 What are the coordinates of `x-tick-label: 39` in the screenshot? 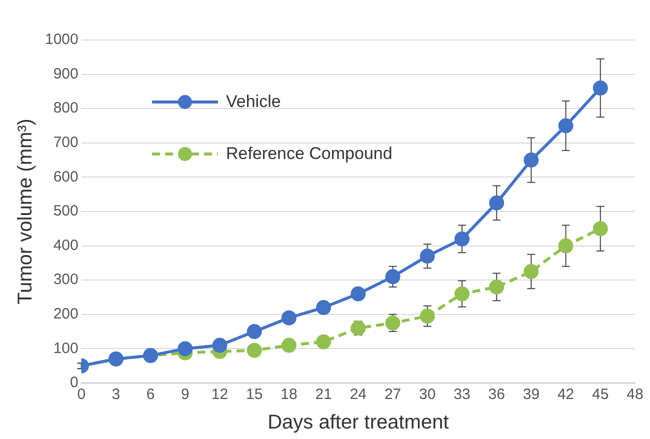 It's located at (531, 395).